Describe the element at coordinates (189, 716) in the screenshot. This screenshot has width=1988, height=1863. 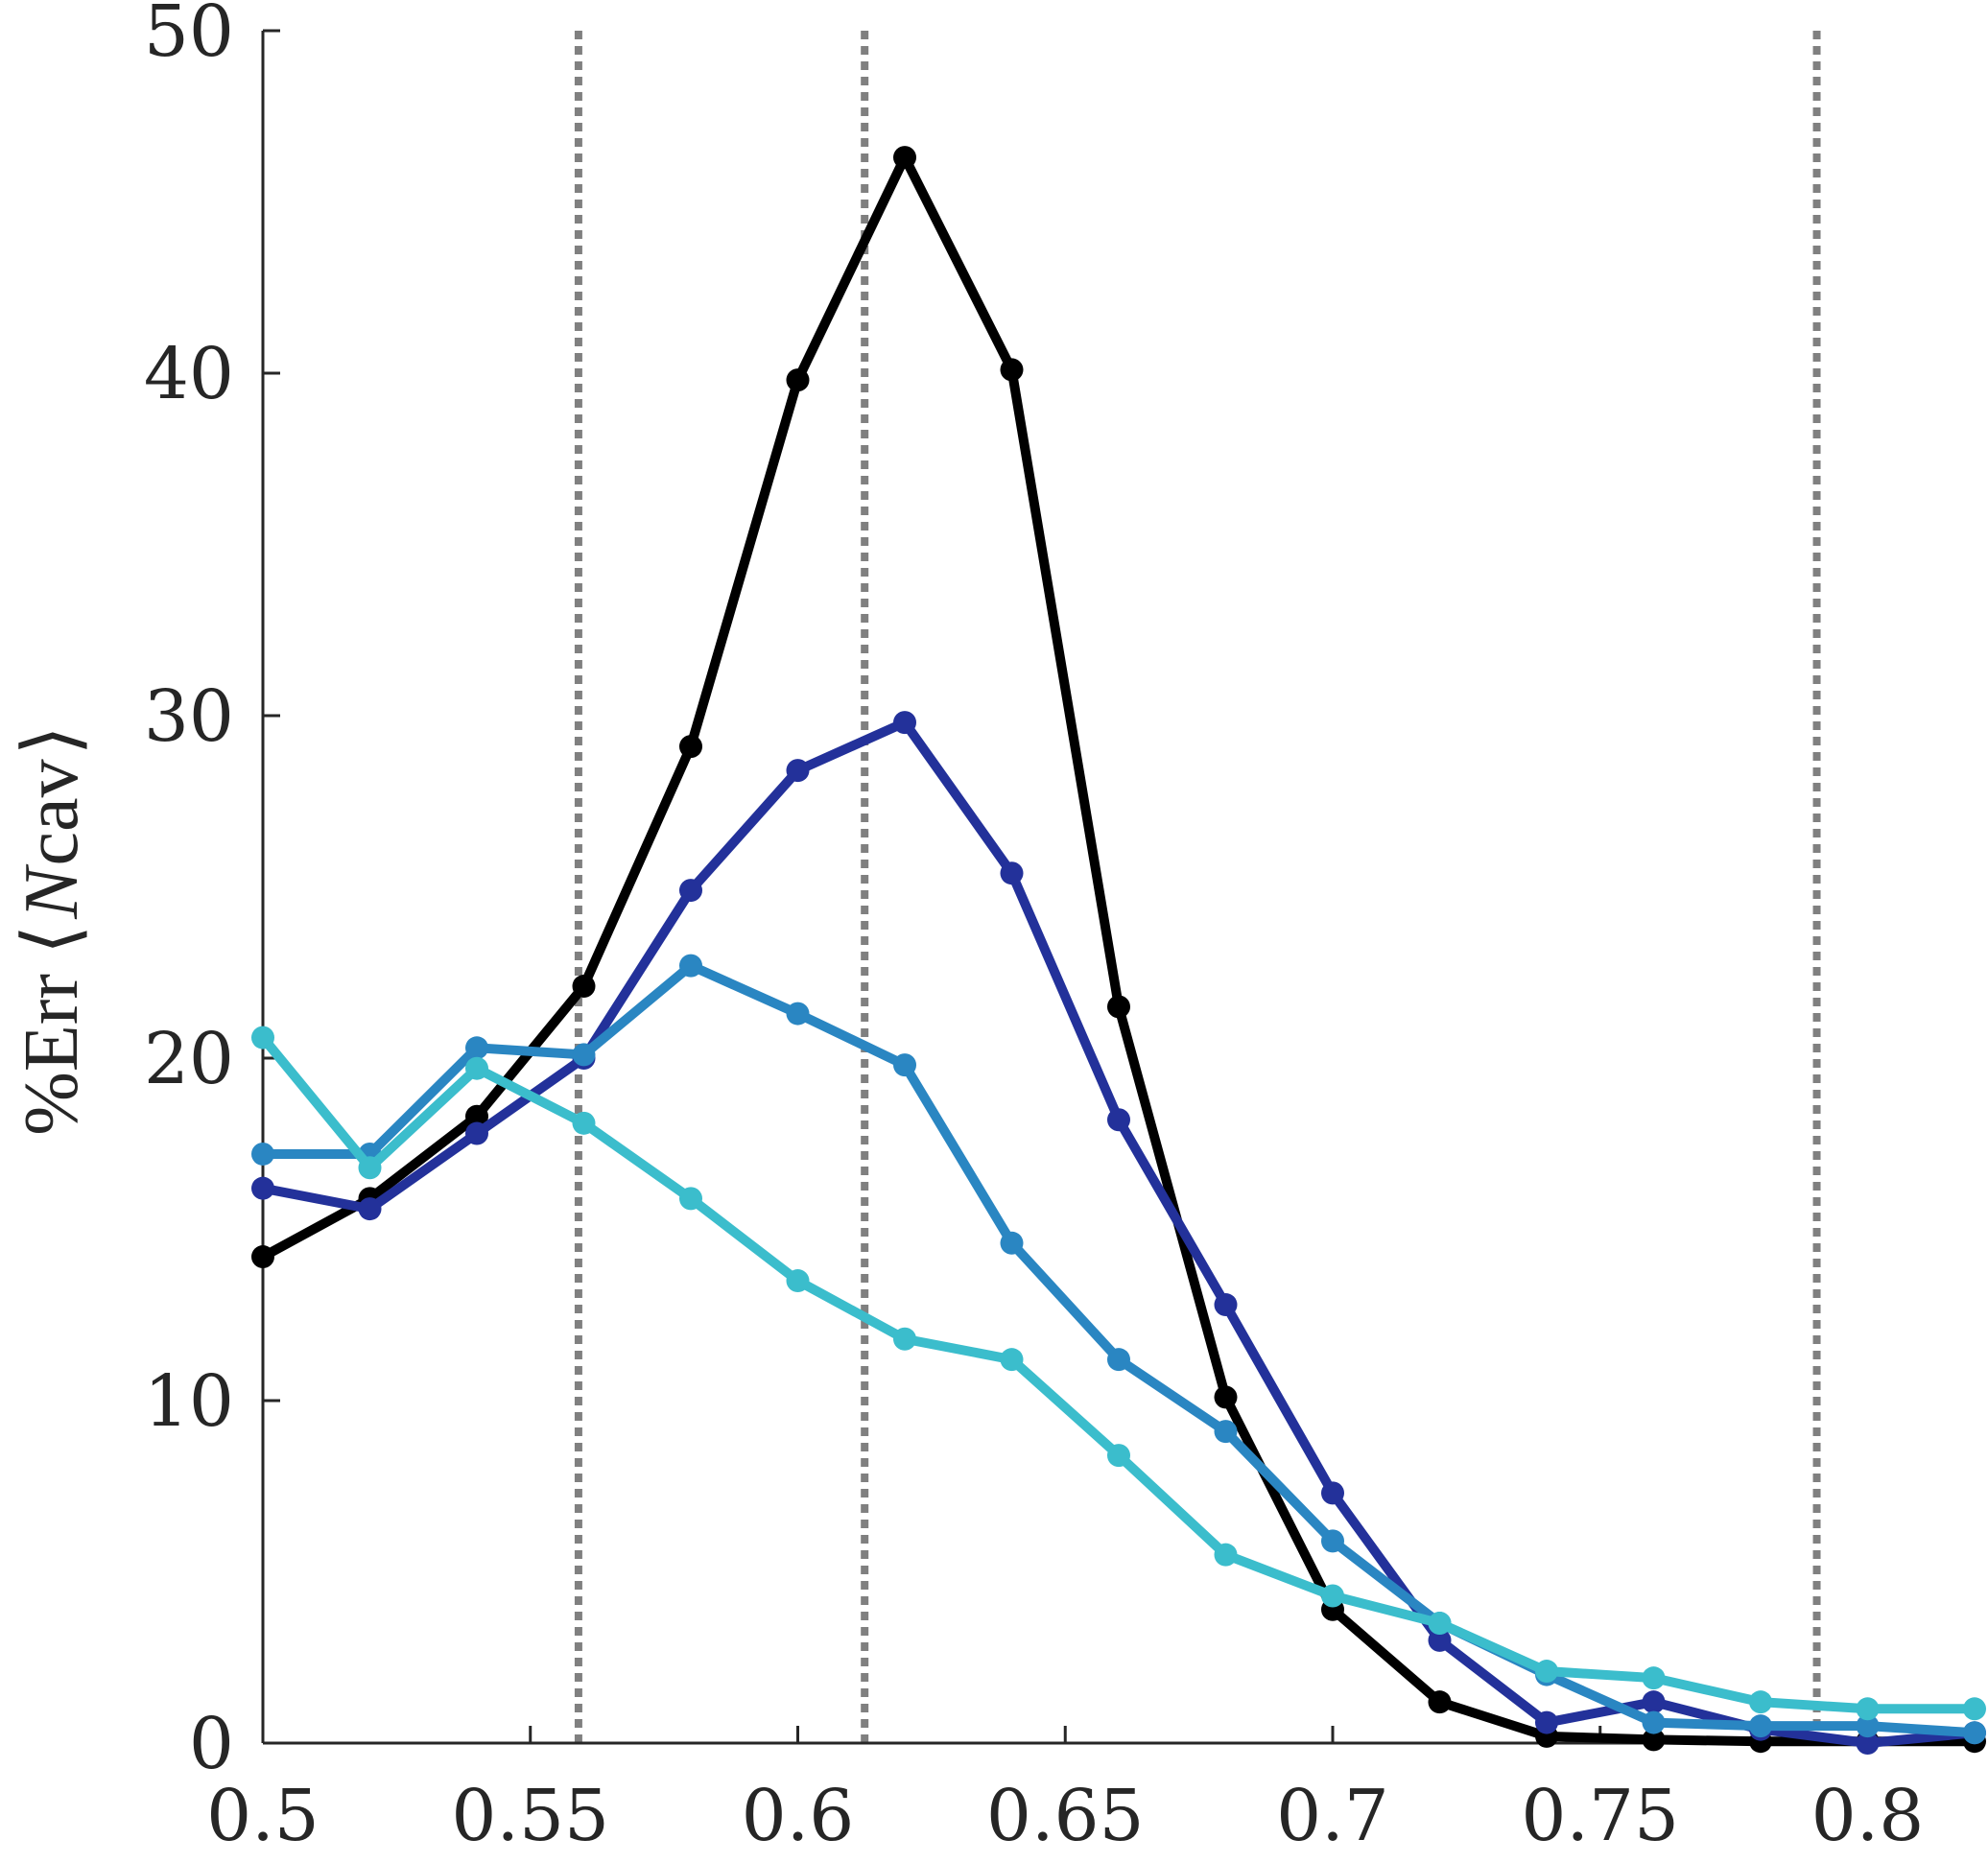
I see `y-tick-label-3: 30` at that location.